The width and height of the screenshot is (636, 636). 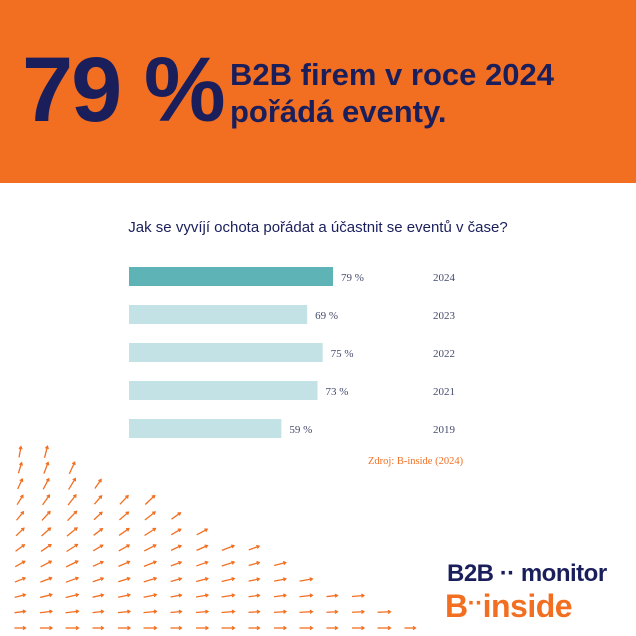 I want to click on category-label-2022: 2022, so click(x=444, y=354).